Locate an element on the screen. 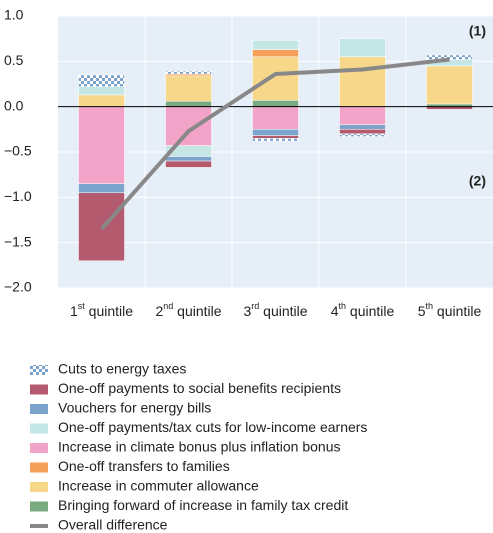  y-tick-label: 0.0 is located at coordinates (14, 105).